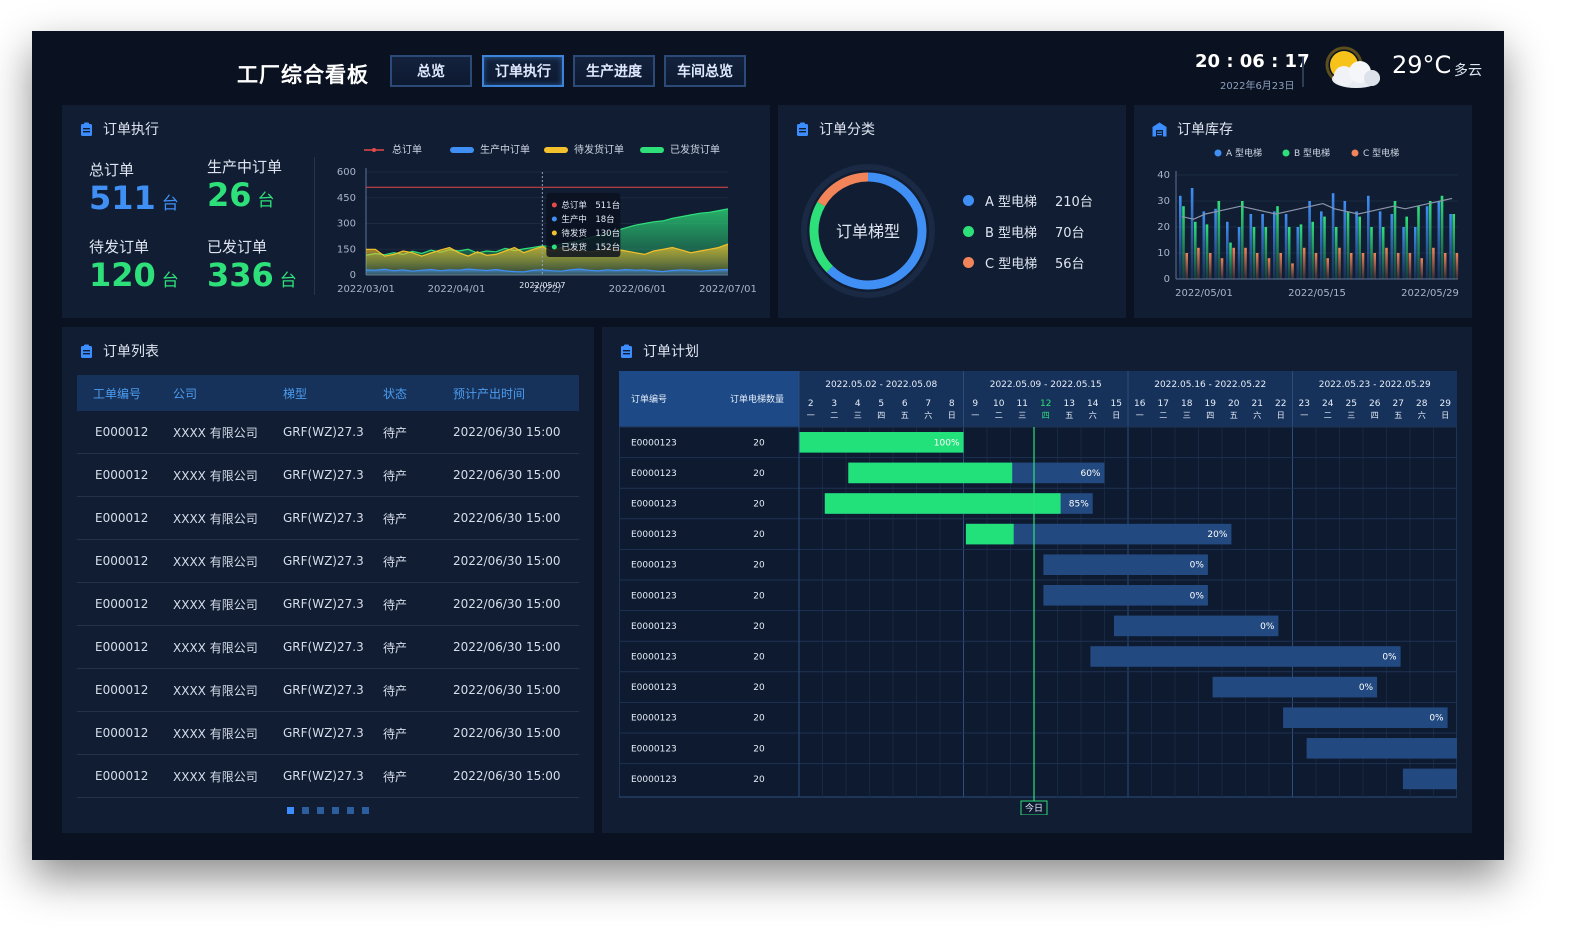 The height and width of the screenshot is (935, 1587). Describe the element at coordinates (1069, 404) in the screenshot. I see `day-number: 13` at that location.